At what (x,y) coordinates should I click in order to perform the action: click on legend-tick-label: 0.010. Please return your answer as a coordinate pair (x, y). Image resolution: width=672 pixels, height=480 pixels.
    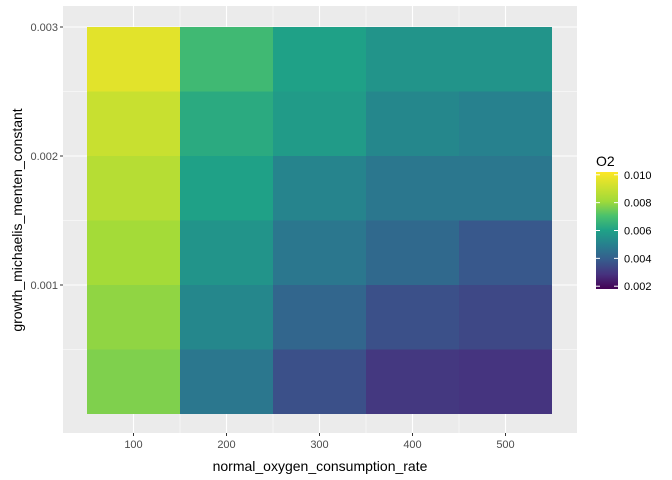
    Looking at the image, I should click on (638, 176).